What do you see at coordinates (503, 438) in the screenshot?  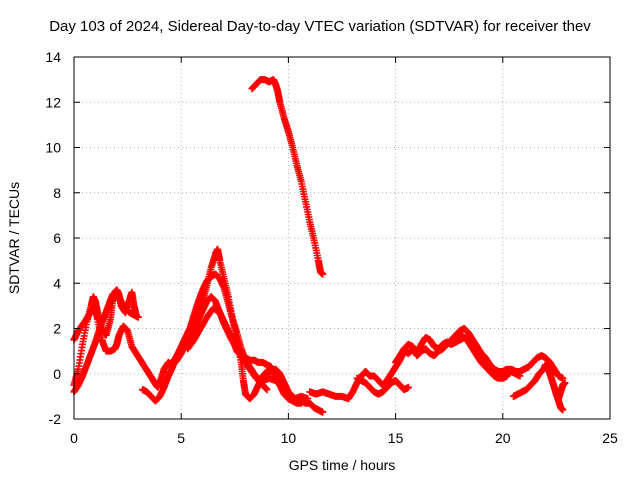 I see `x-tick-label: 20` at bounding box center [503, 438].